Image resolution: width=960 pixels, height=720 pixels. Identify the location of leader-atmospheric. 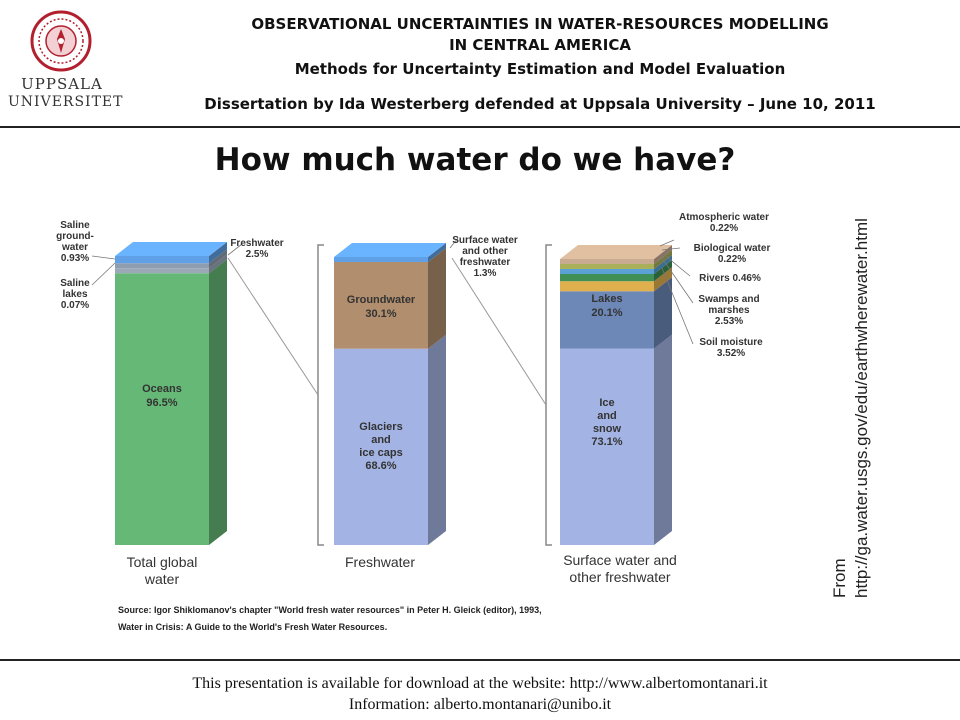
(667, 243).